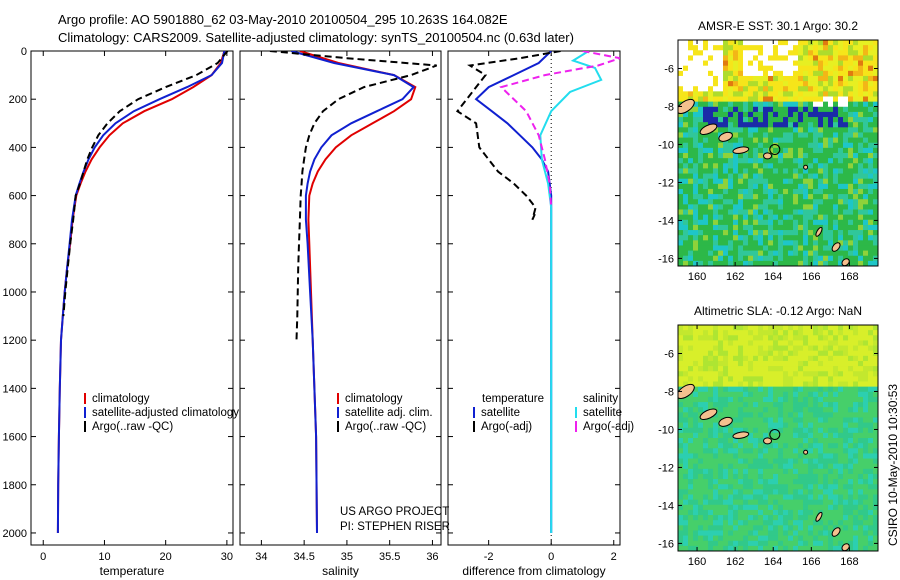 The width and height of the screenshot is (900, 580). I want to click on project-label-line1: US ARGO PROJECT, so click(394, 512).